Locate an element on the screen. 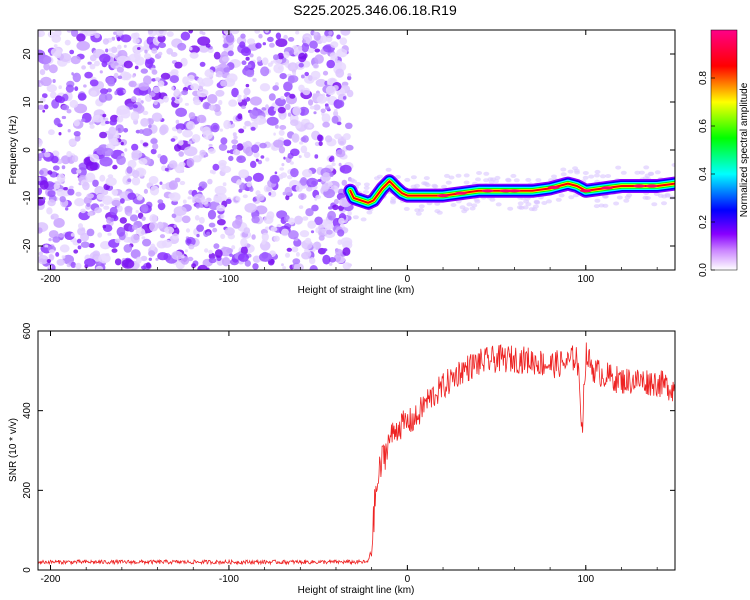 The image size is (750, 600). top-xtick-label: -100 is located at coordinates (229, 279).